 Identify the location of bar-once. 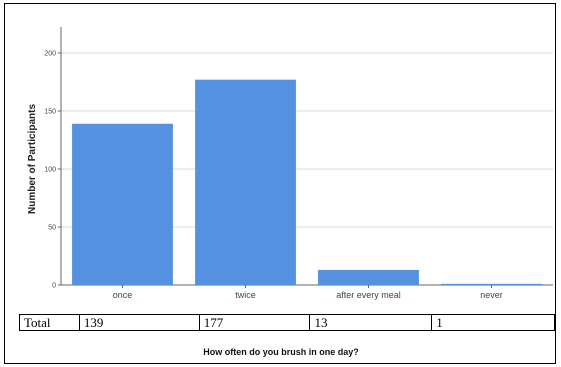
(122, 204).